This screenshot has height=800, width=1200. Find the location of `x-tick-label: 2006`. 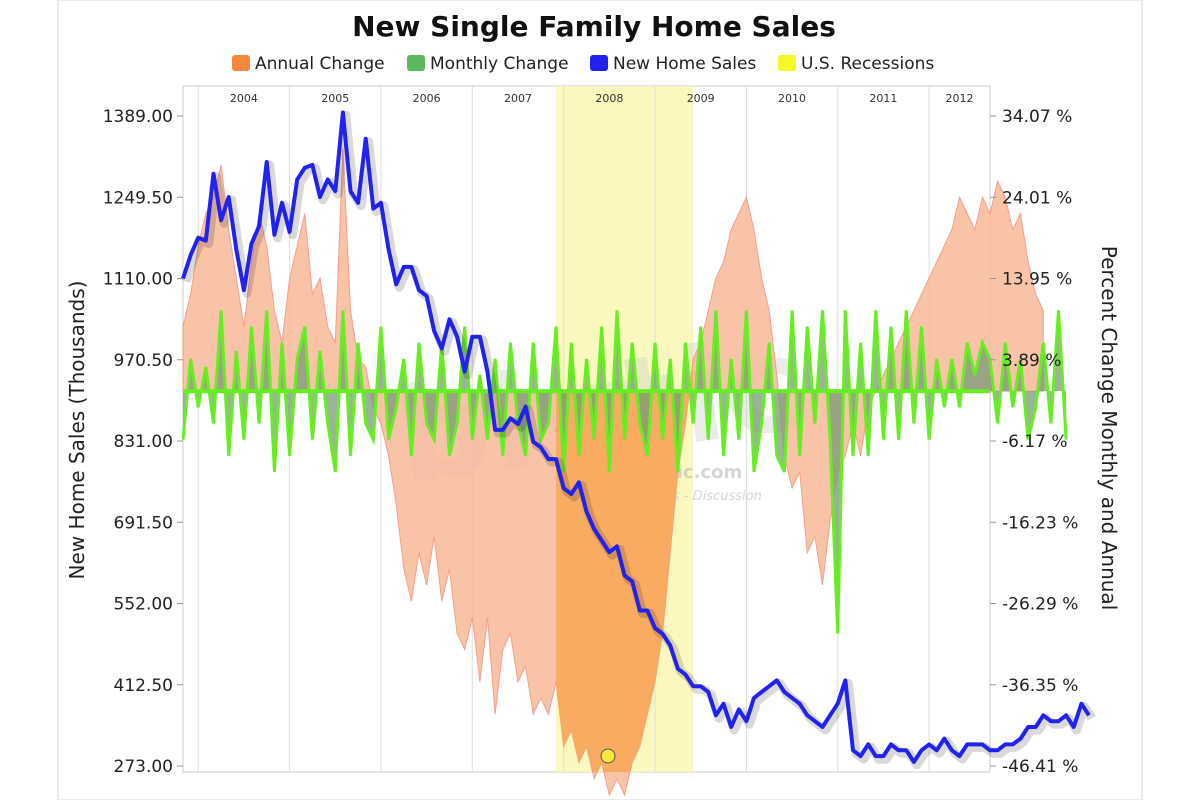

x-tick-label: 2006 is located at coordinates (427, 98).